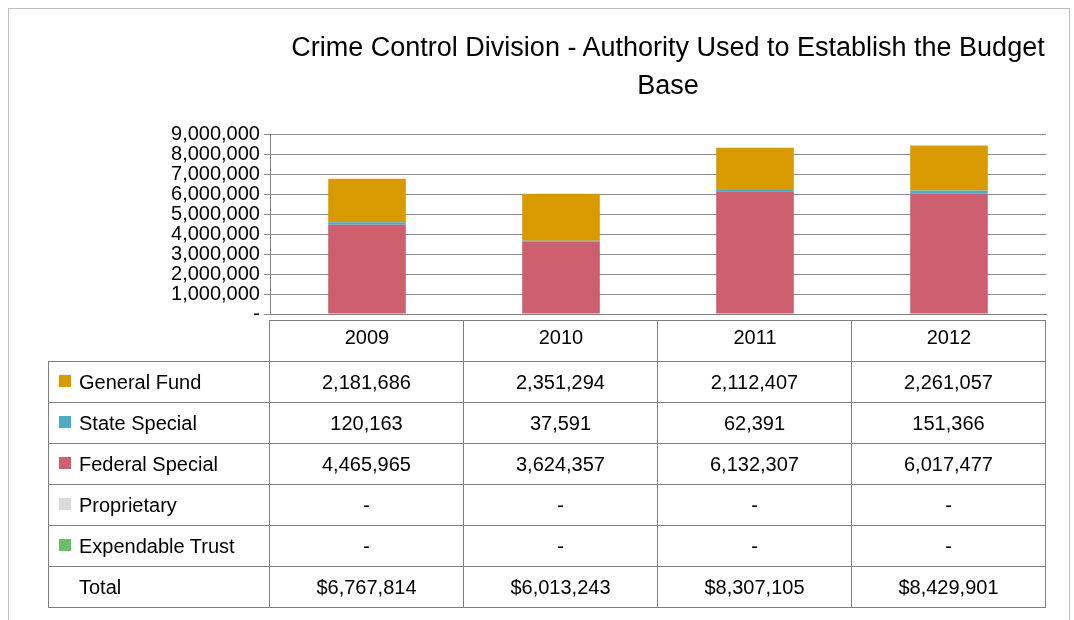 The image size is (1074, 620). Describe the element at coordinates (668, 66) in the screenshot. I see `chart-title: Crime Control Division - Authority Used to Establish the Budget Base` at that location.